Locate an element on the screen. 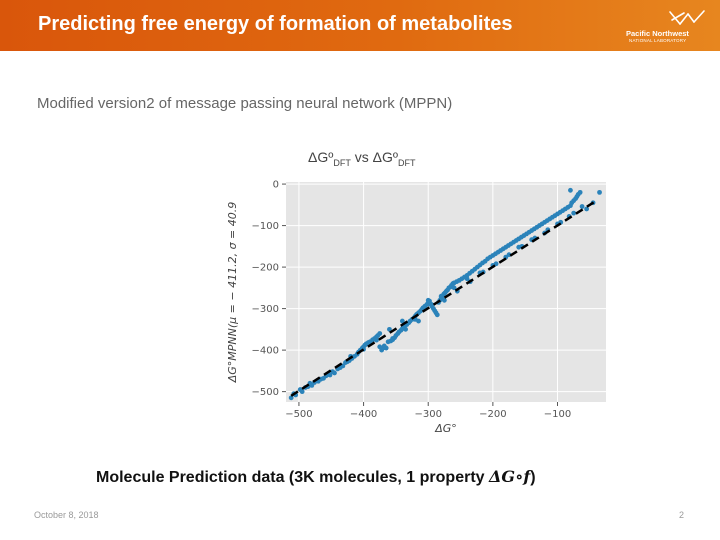  x-tick-label: −400 is located at coordinates (363, 414).